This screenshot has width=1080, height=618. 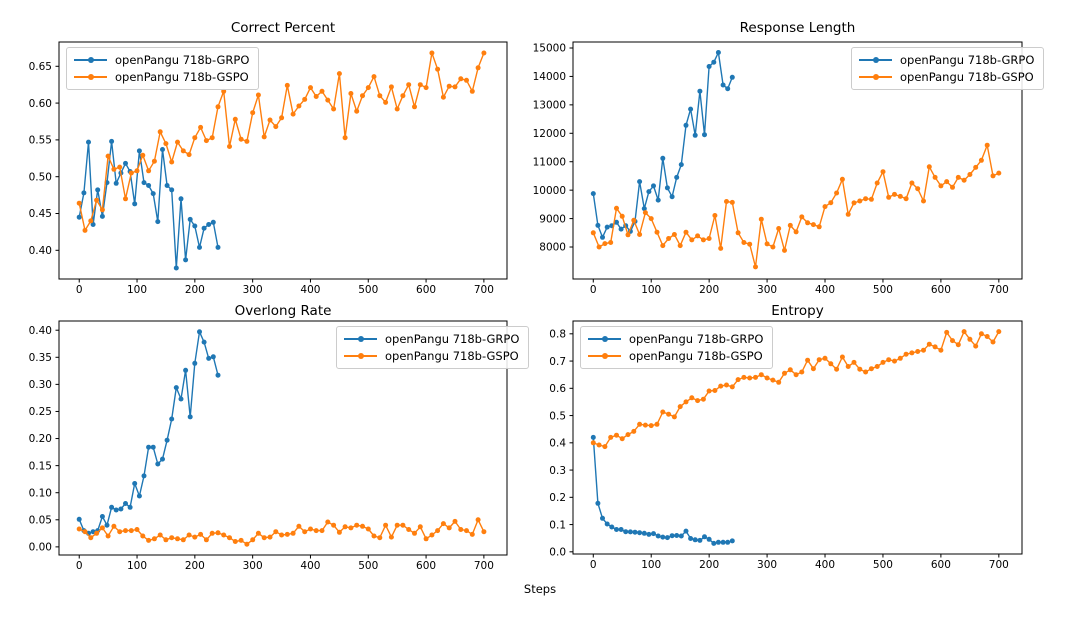 What do you see at coordinates (797, 28) in the screenshot?
I see `chart-title-response-length: Response Length` at bounding box center [797, 28].